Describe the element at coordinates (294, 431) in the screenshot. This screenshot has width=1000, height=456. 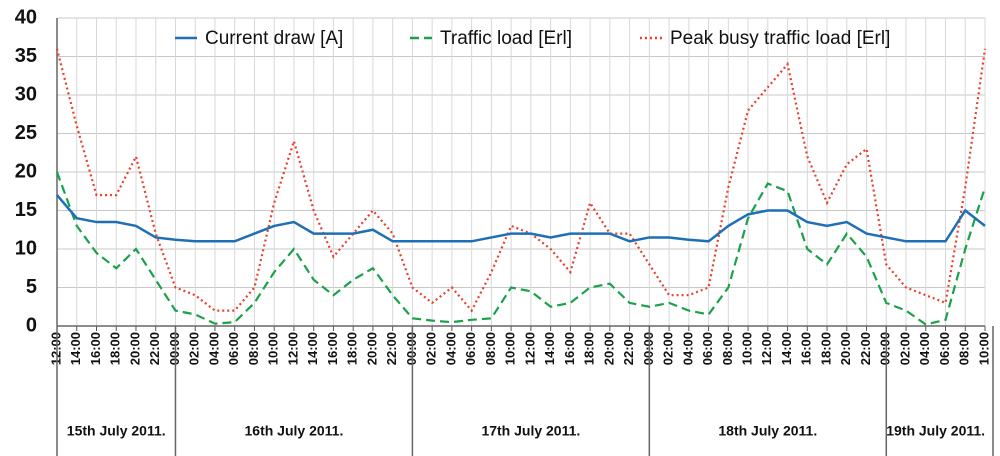
I see `day-label: 16th July 2011.` at that location.